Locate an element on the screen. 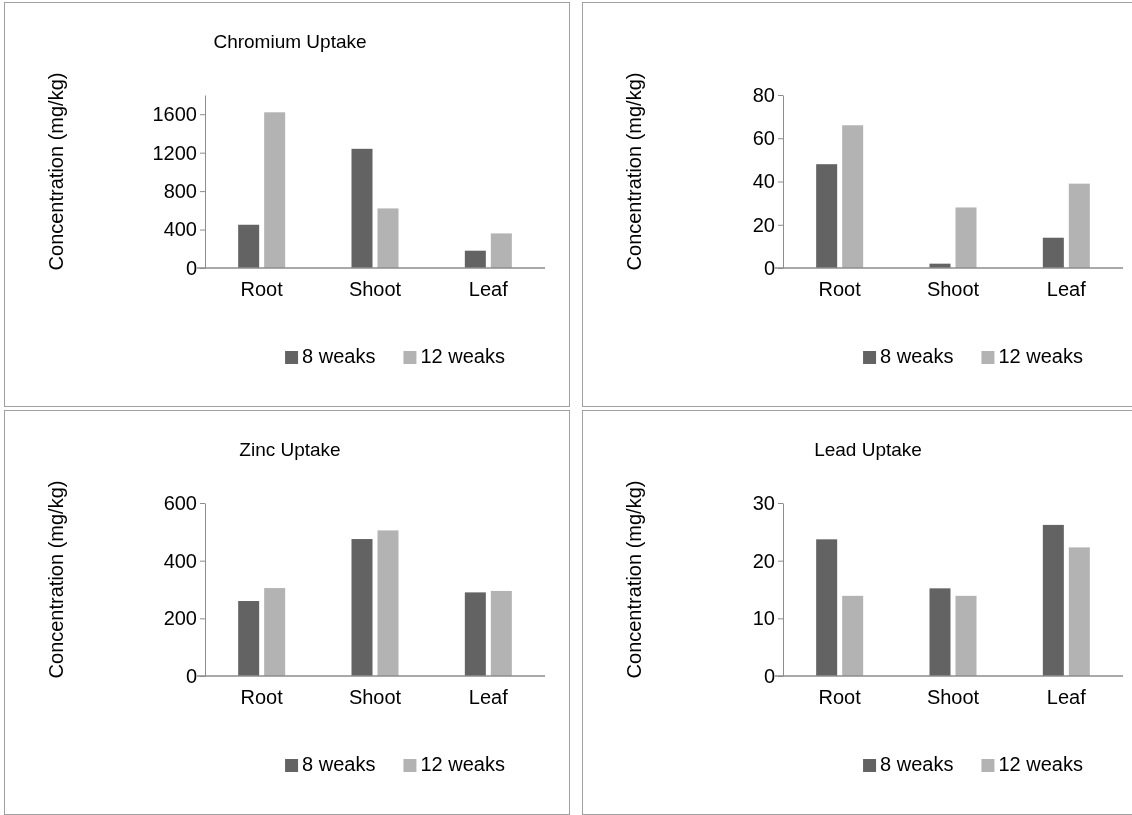 This screenshot has height=815, width=1132. chart-title: Chromium Uptake is located at coordinates (290, 41).